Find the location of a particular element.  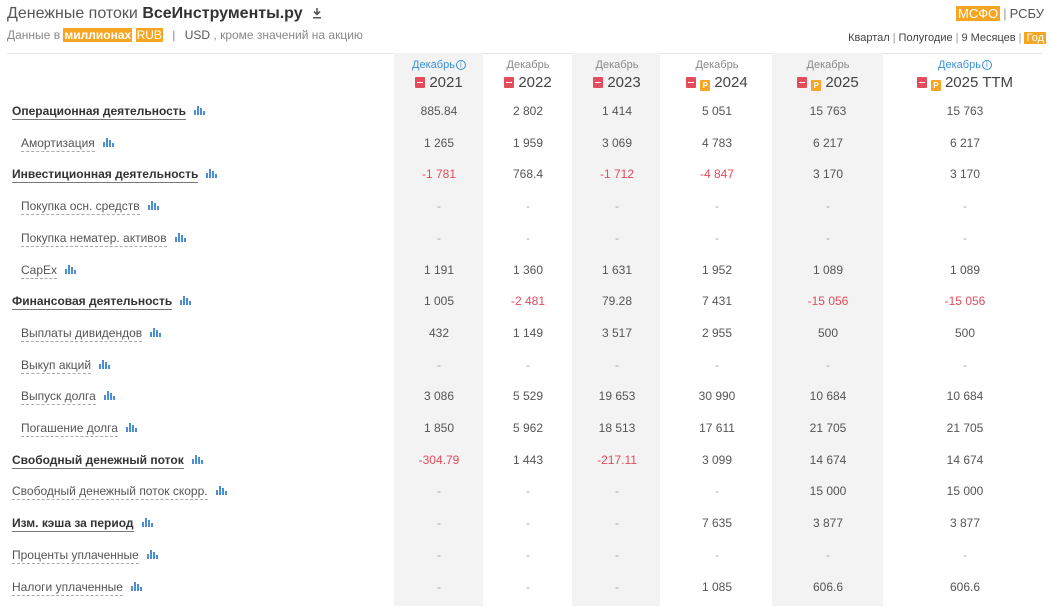

currency-rub-toggle: RUB is located at coordinates (149, 35).